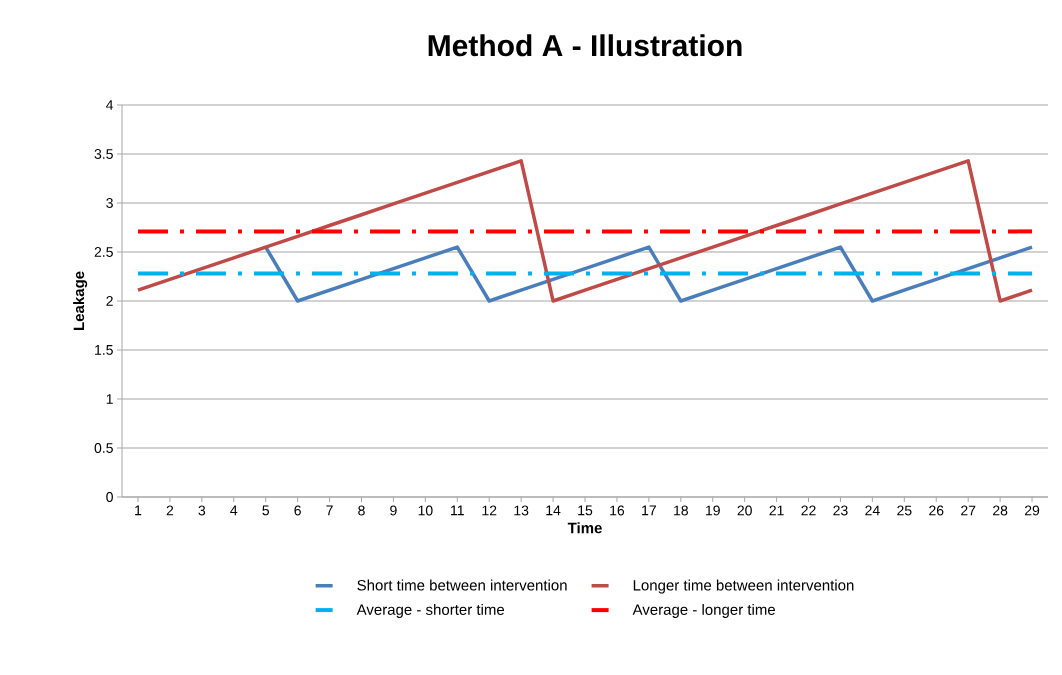  What do you see at coordinates (968, 510) in the screenshot?
I see `x-tick-label: 27` at bounding box center [968, 510].